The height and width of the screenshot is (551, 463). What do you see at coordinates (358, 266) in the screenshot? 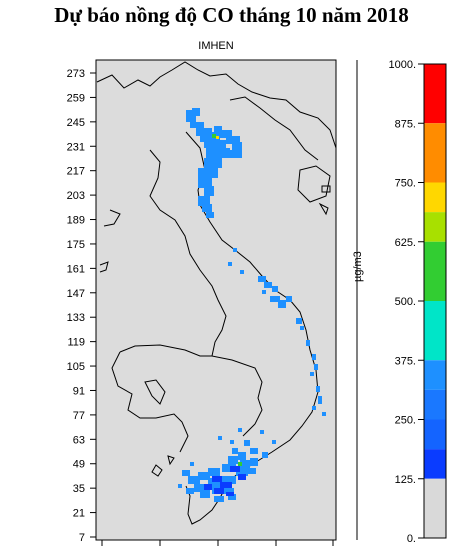
I see `colorbar-unit-label: µg/m3` at bounding box center [358, 266].